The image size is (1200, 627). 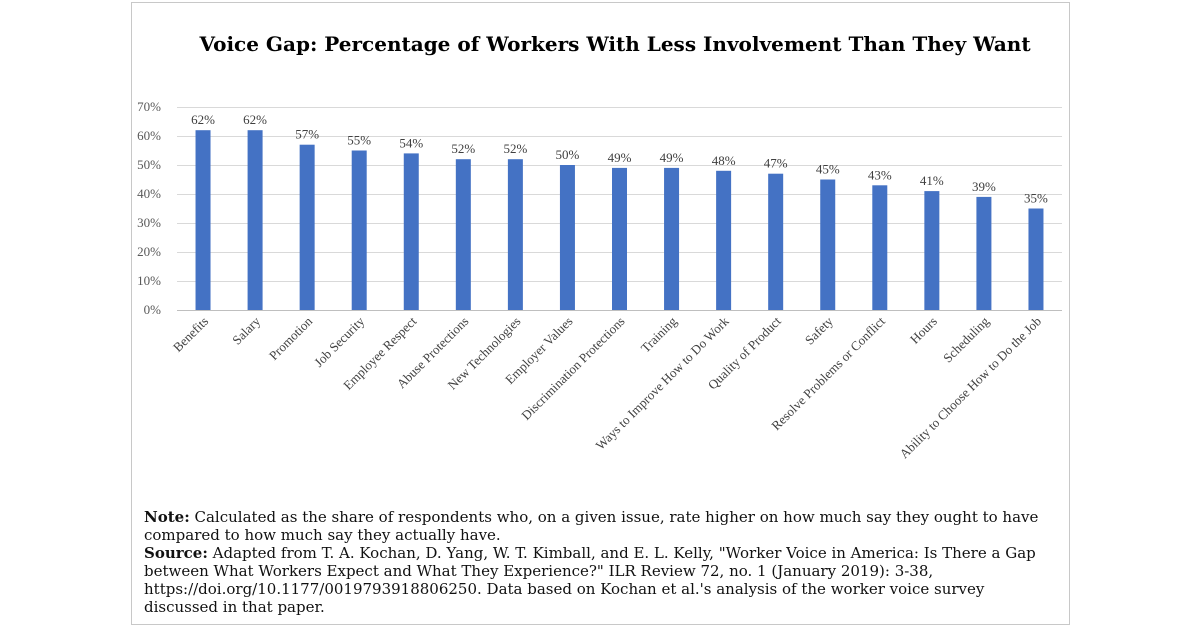 I want to click on y-tick-label: 10%, so click(x=149, y=280).